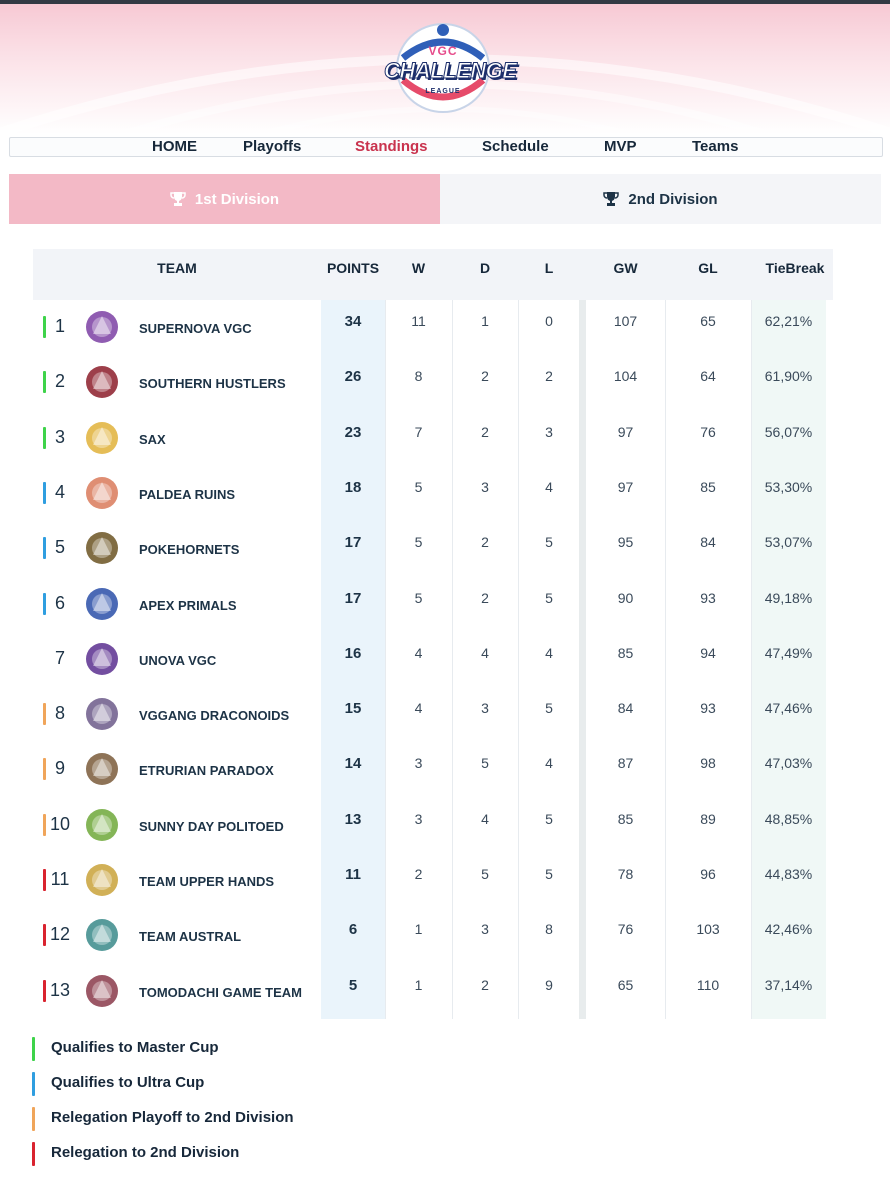 This screenshot has height=1200, width=890. What do you see at coordinates (549, 929) in the screenshot?
I see `losses-value: 8` at bounding box center [549, 929].